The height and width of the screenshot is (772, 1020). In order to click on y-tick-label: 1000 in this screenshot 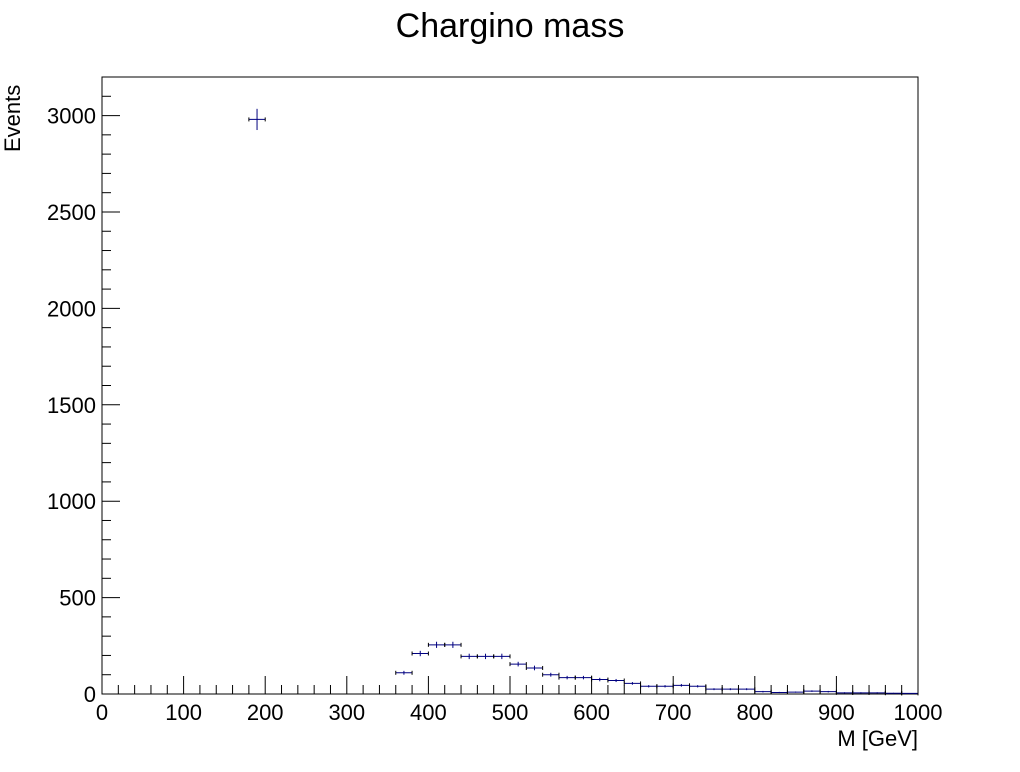, I will do `click(71, 501)`.